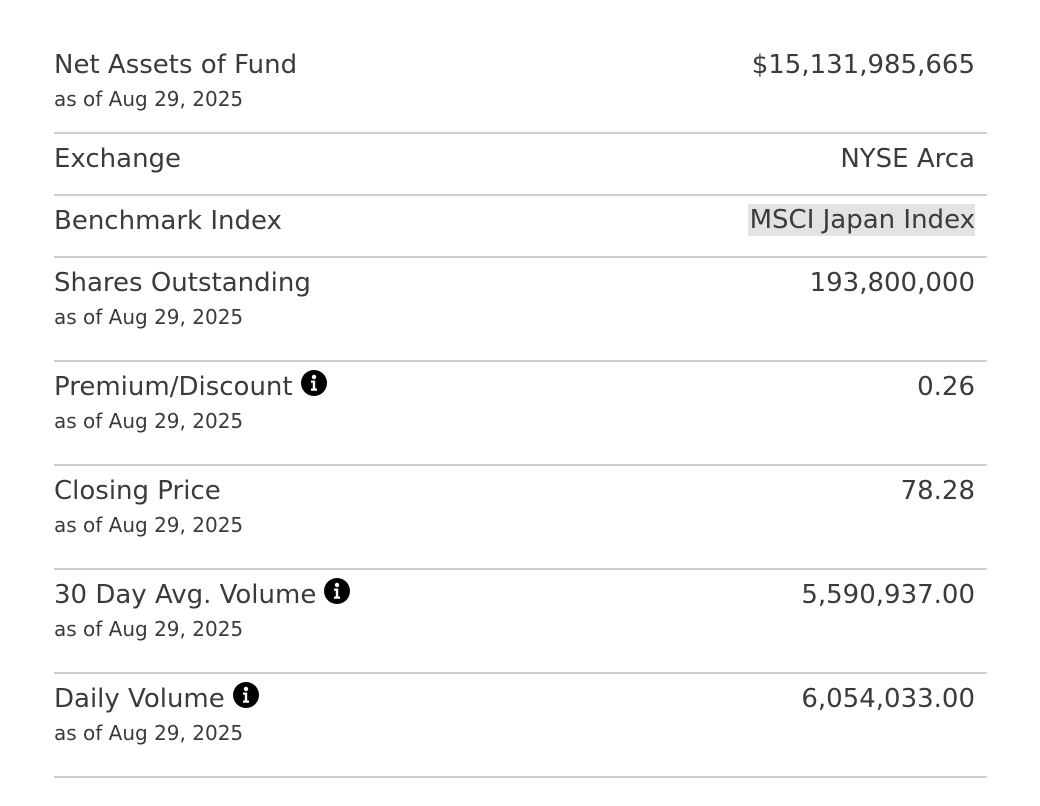  What do you see at coordinates (168, 221) in the screenshot?
I see `row-label: Benchmark Index` at bounding box center [168, 221].